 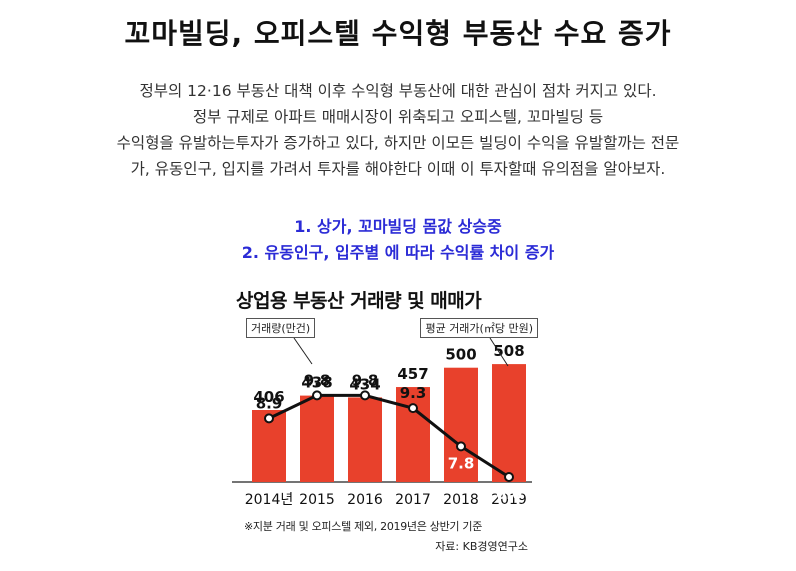 I want to click on bar-value-label: 457, so click(x=412, y=374).